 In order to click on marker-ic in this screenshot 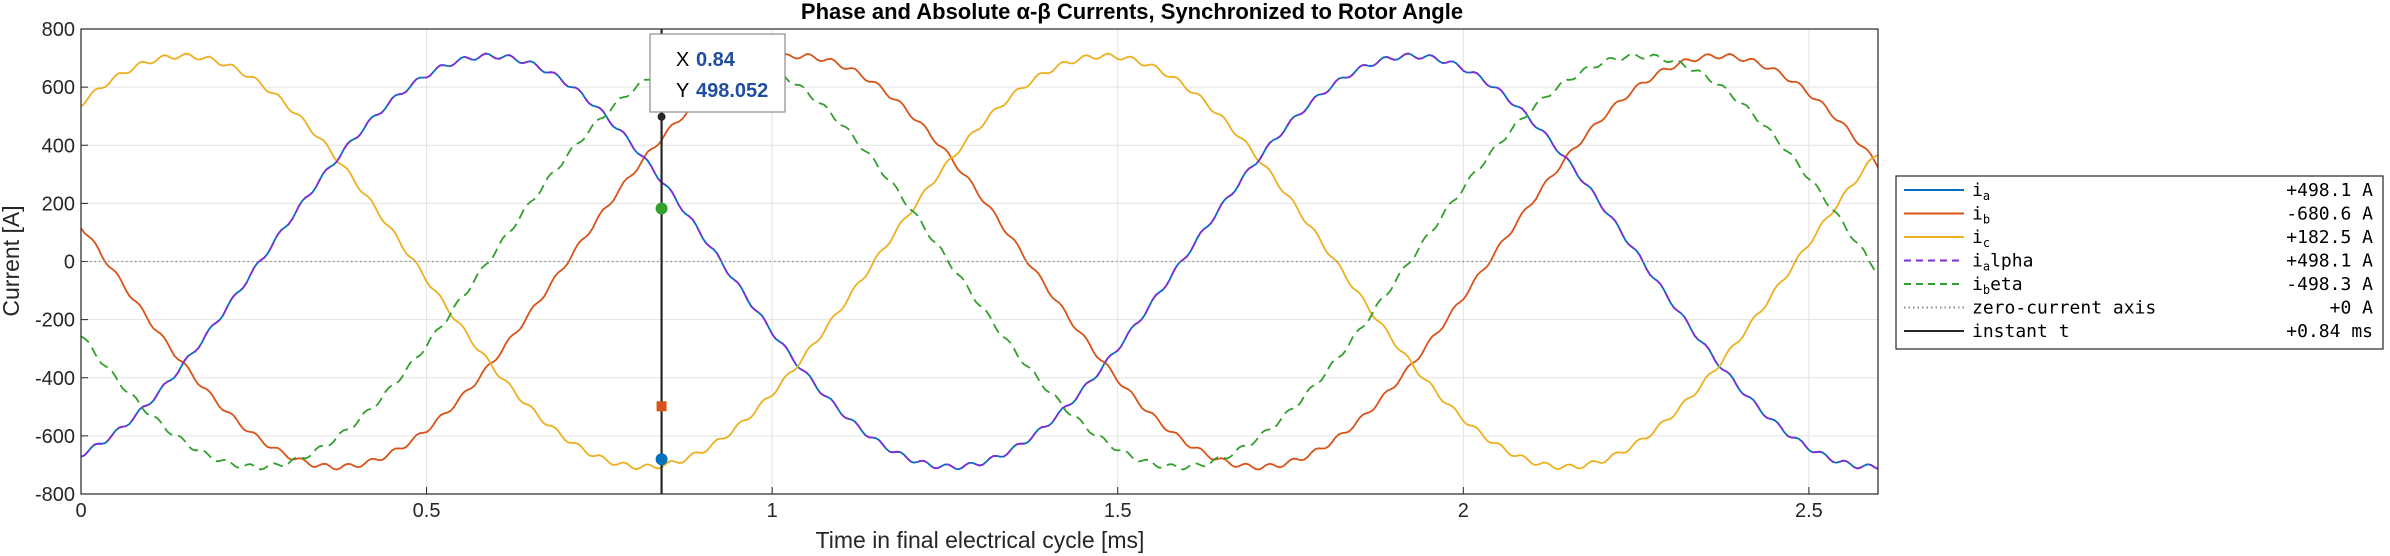, I will do `click(661, 208)`.